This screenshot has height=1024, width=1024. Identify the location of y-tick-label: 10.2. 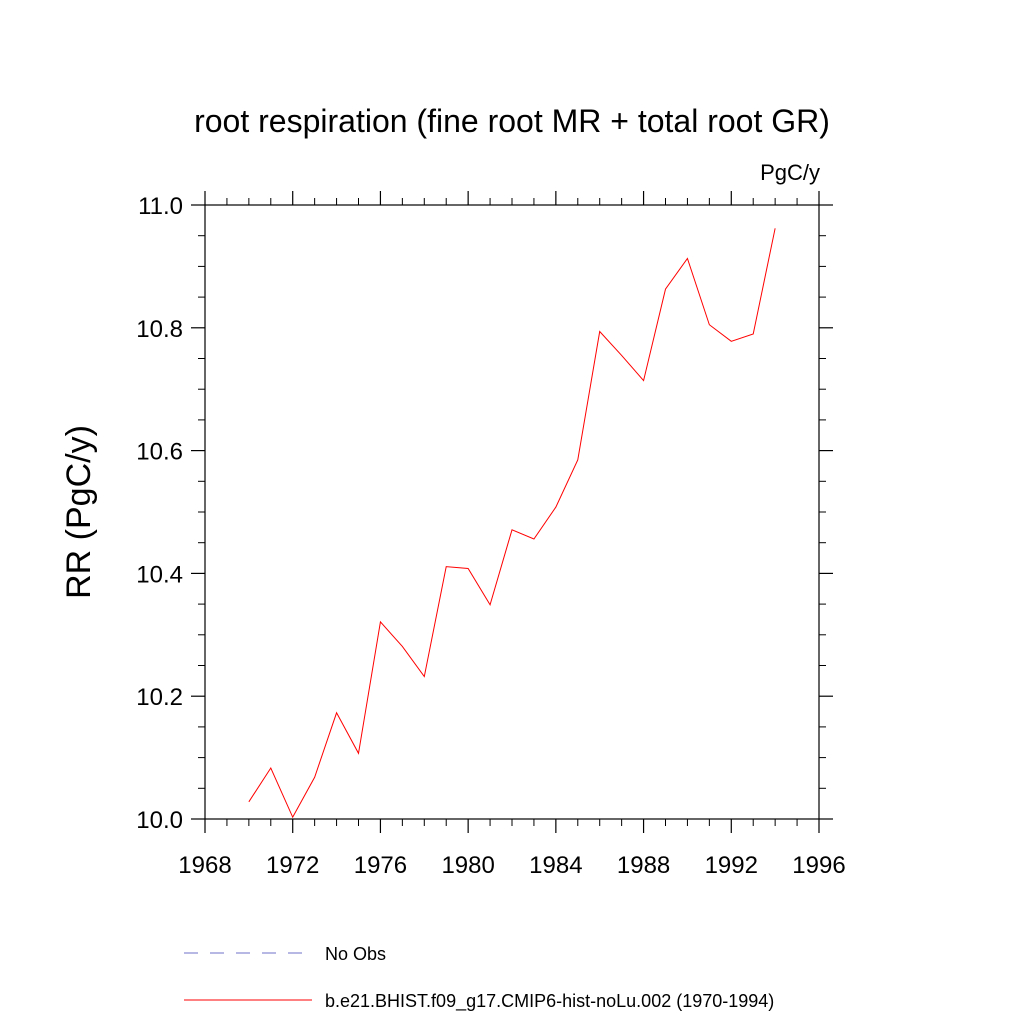
(159, 697).